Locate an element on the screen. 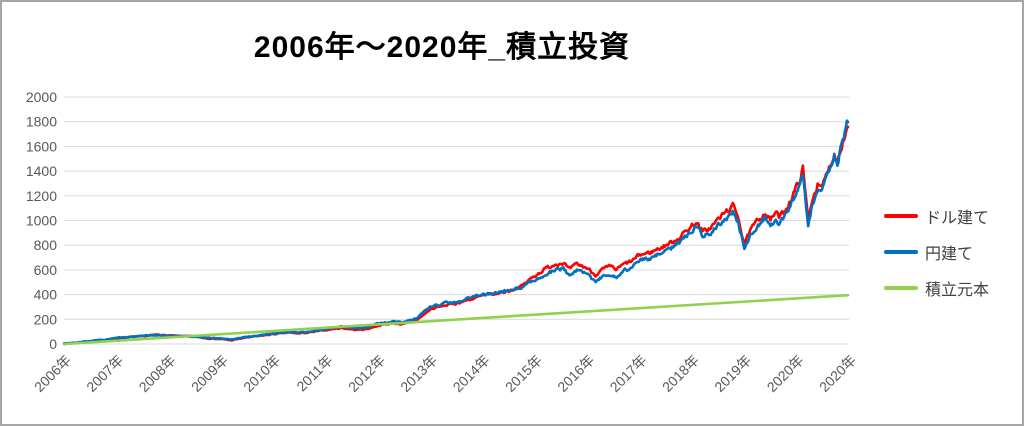 The image size is (1024, 426). svg-text: 2009年 is located at coordinates (209, 373).